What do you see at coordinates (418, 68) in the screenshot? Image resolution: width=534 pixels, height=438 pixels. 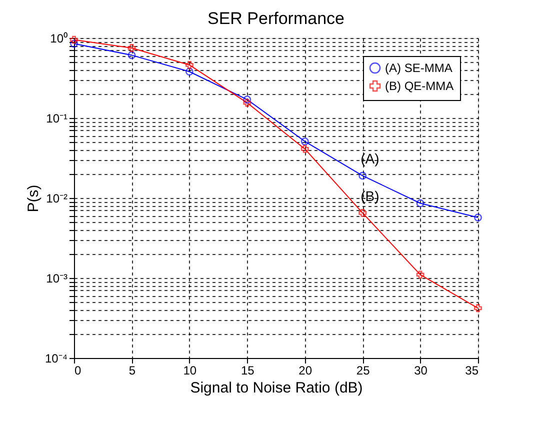 I see `legend-label: (A) SE-MMA` at bounding box center [418, 68].